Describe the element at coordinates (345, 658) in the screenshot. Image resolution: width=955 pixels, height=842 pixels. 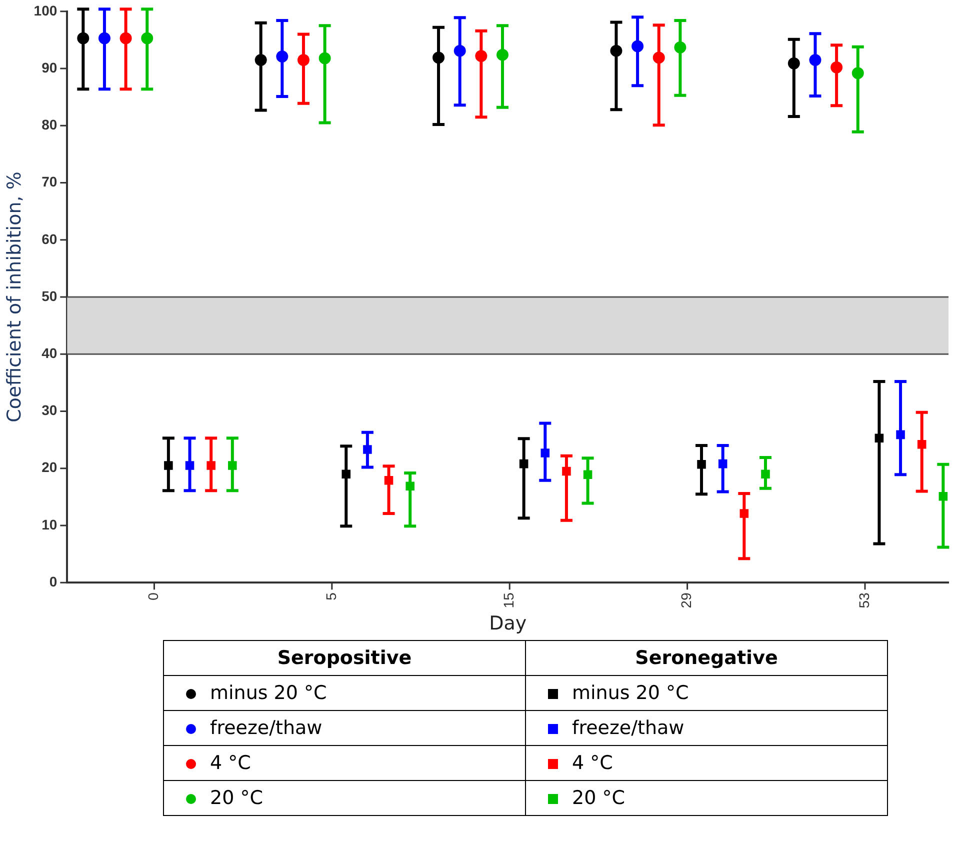
I see `text: Seropositive` at that location.